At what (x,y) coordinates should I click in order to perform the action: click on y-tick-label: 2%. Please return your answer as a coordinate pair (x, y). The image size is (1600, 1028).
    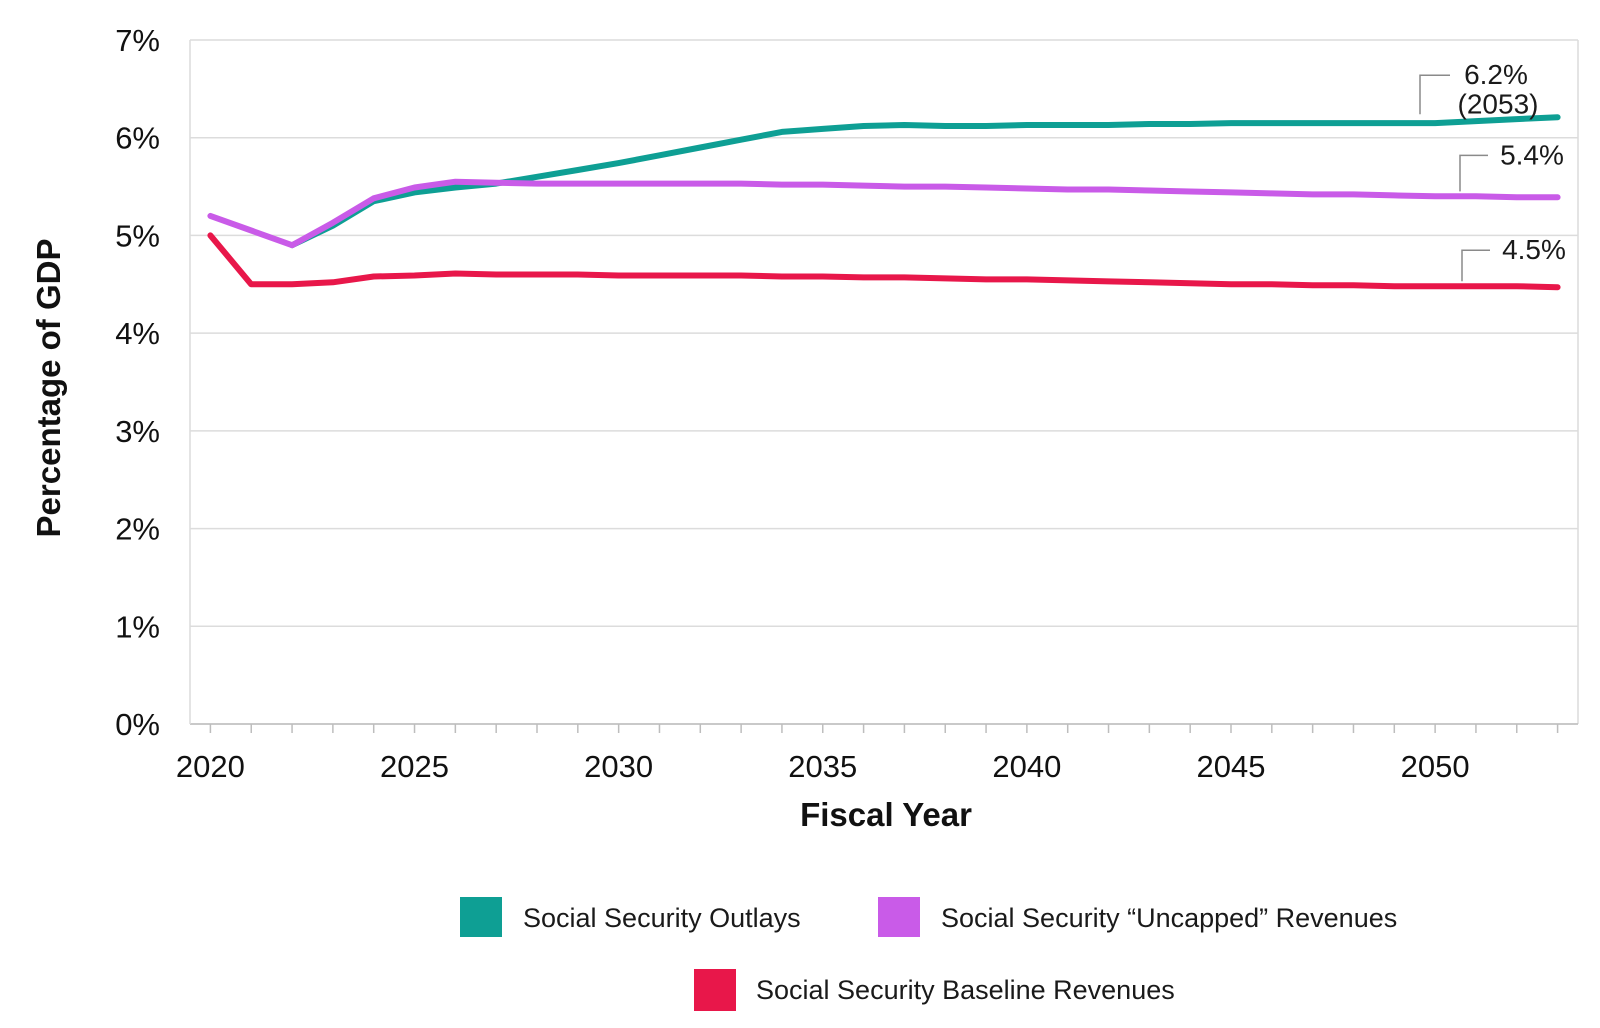
    Looking at the image, I should click on (137, 529).